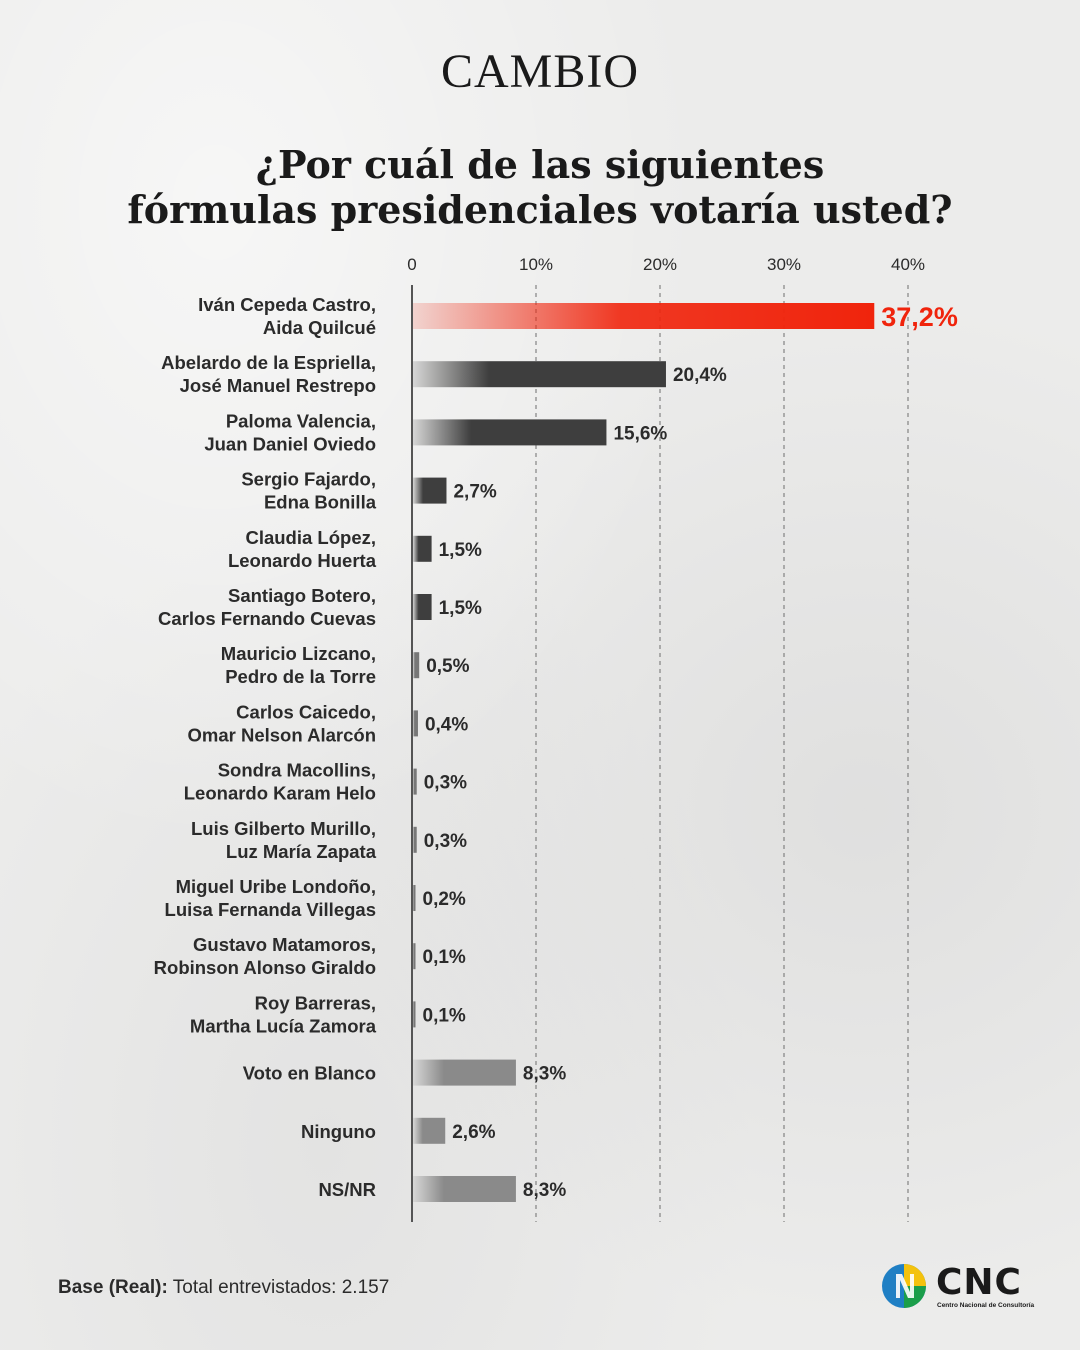  I want to click on x-tick-label: 30%, so click(784, 264).